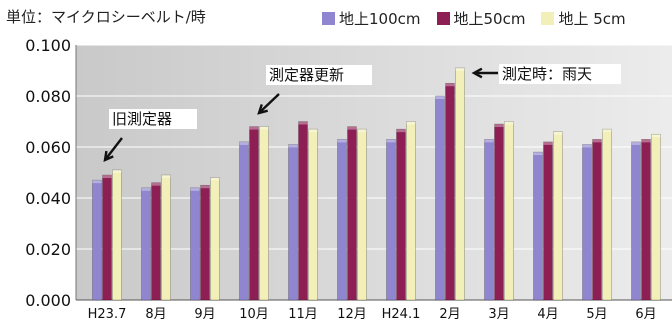 This screenshot has width=672, height=325. Describe the element at coordinates (254, 213) in the screenshot. I see `bar-50cm-10月` at that location.